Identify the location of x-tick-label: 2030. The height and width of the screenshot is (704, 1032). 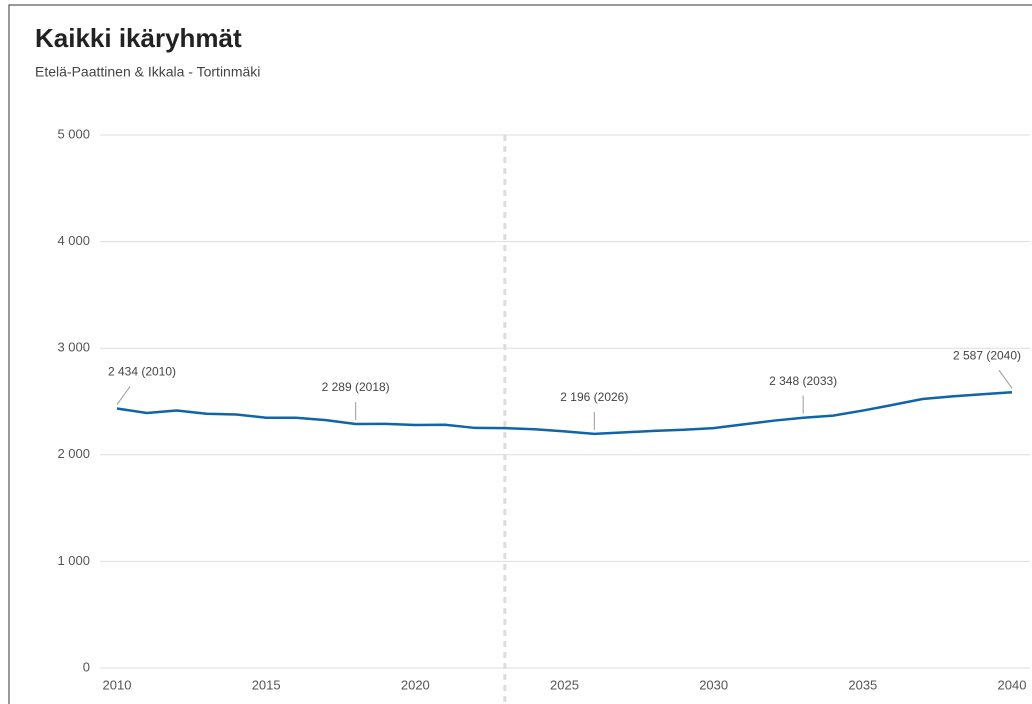
(713, 684).